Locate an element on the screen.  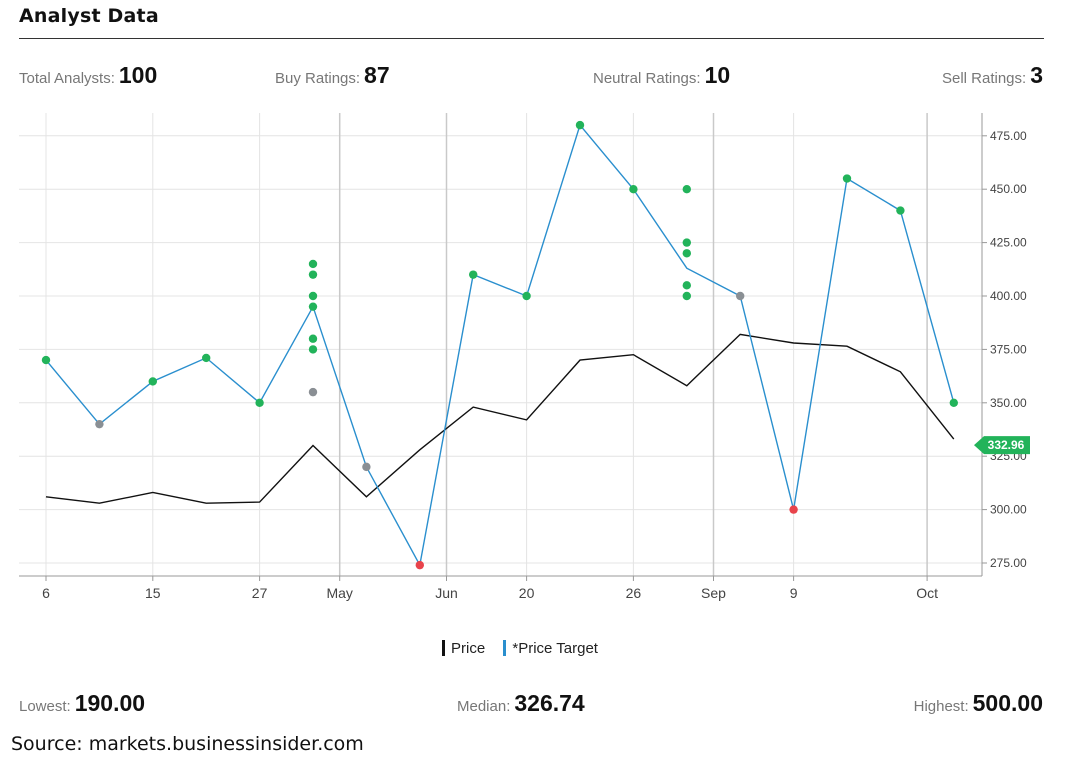
highest-target-label: Highest: is located at coordinates (941, 706).